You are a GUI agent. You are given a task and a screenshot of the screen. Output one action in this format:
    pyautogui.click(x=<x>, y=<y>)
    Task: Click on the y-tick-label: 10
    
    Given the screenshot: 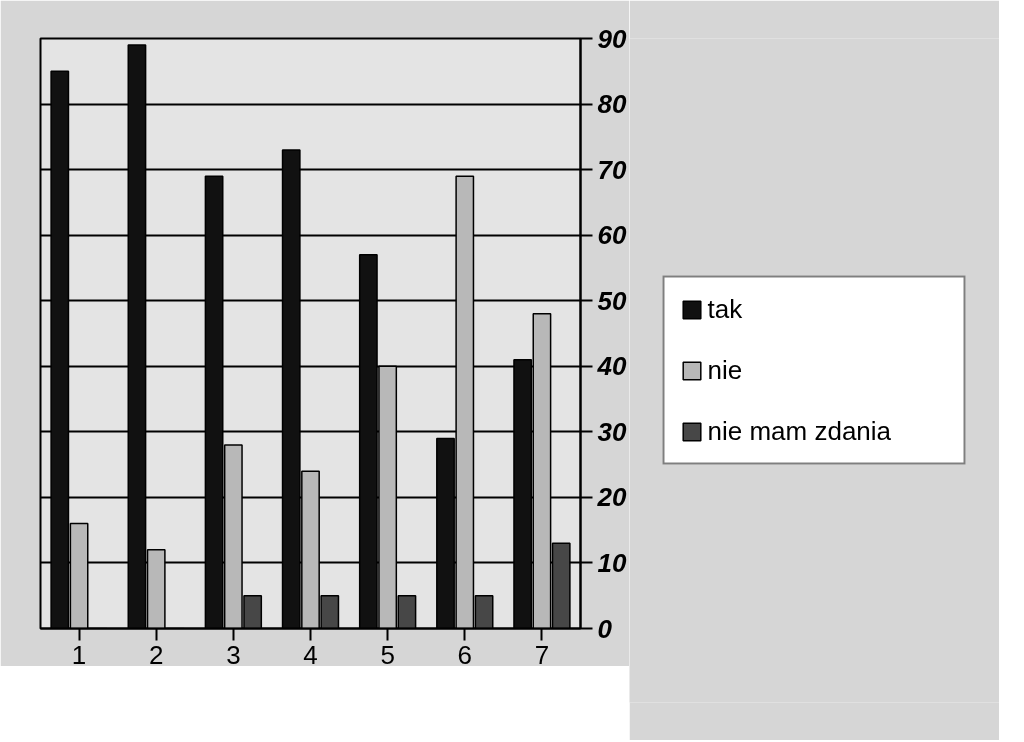 What is the action you would take?
    pyautogui.click(x=612, y=562)
    